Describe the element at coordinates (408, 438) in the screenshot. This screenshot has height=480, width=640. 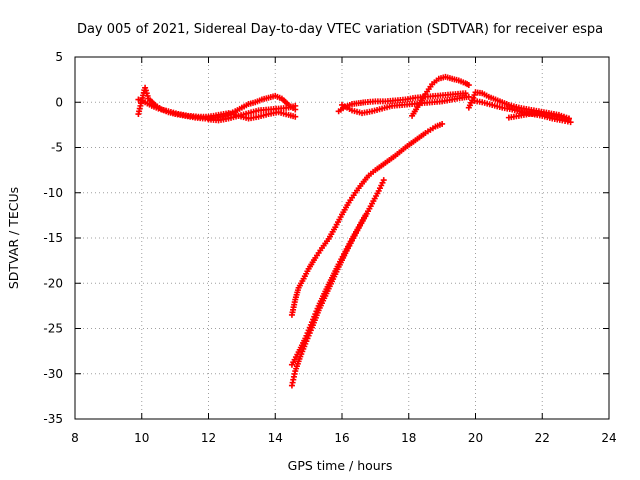
I see `x-tick-label: 18` at that location.